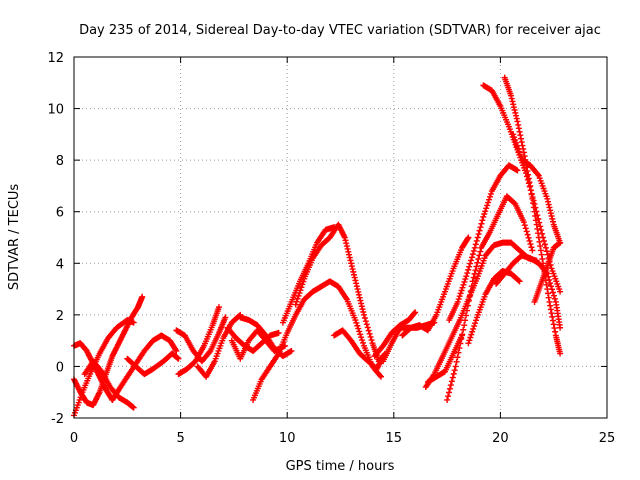 The image size is (640, 480). I want to click on x-tick-label: 15, so click(394, 438).